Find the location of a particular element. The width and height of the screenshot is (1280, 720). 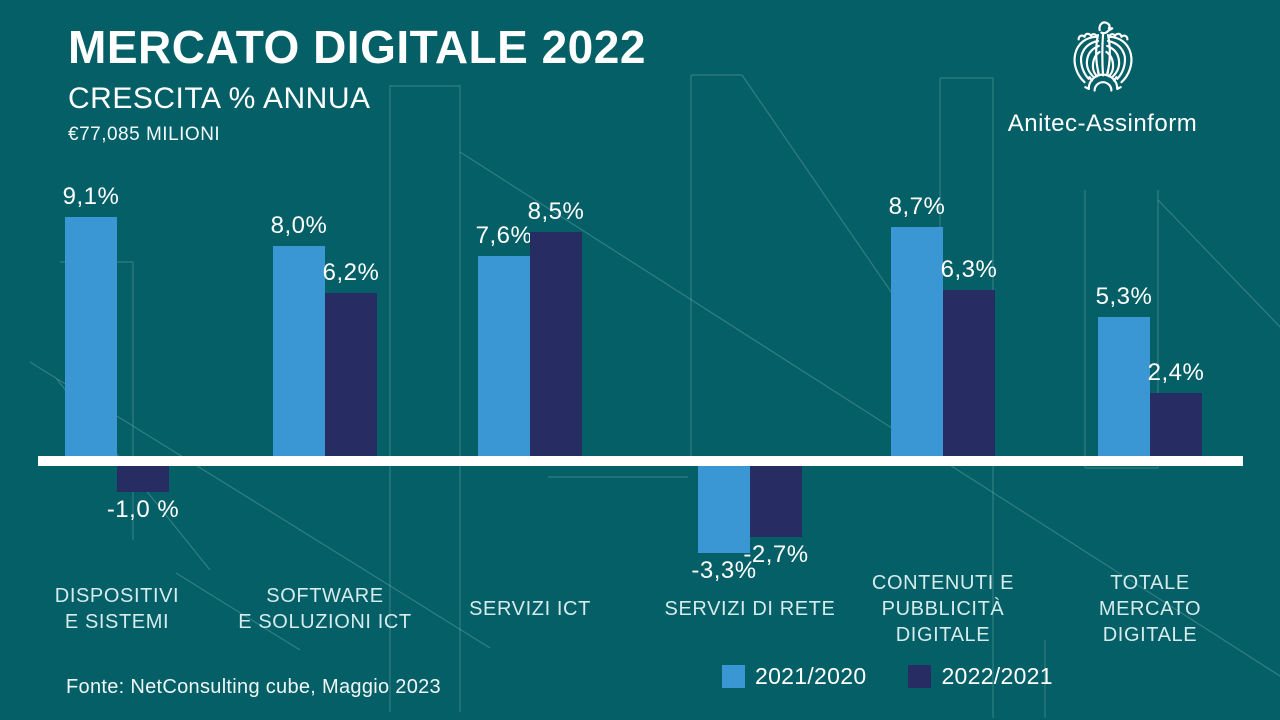

legend-label-2022-2021: 2022/2021 is located at coordinates (997, 676).